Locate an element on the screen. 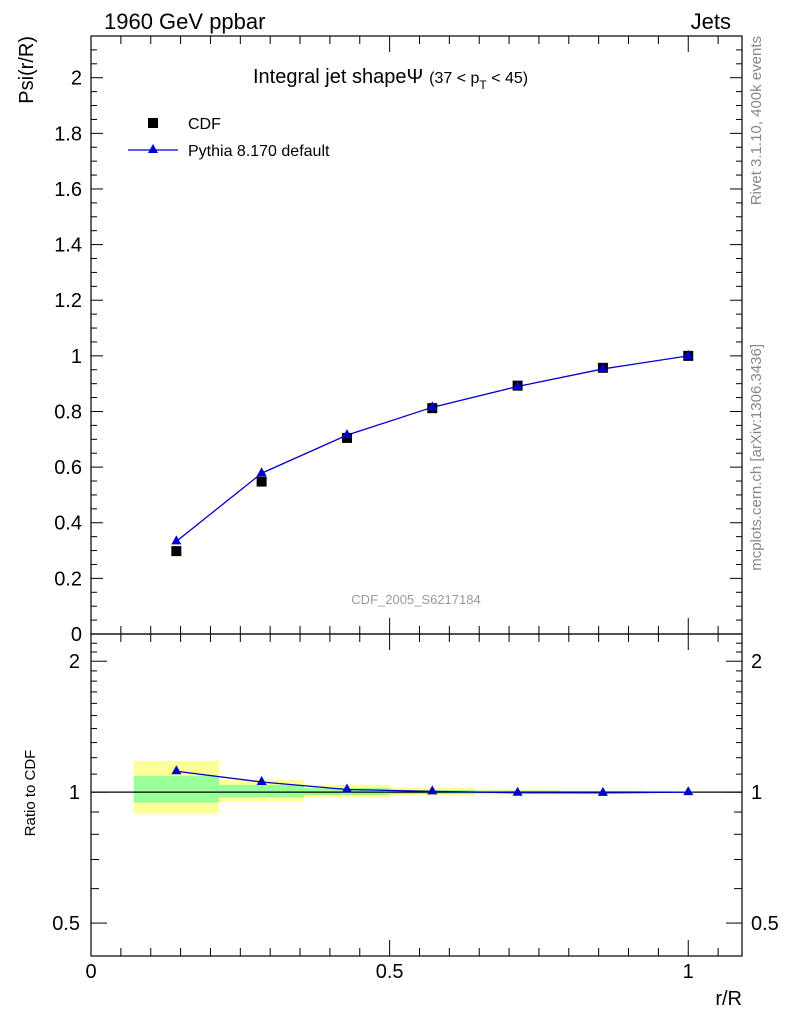 This screenshot has width=786, height=1024. header-right: Jets is located at coordinates (711, 21).